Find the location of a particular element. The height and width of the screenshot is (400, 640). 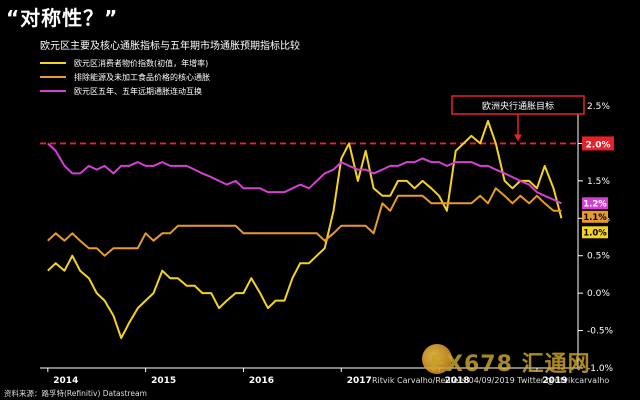

end-label-core: 1.1% is located at coordinates (595, 218).